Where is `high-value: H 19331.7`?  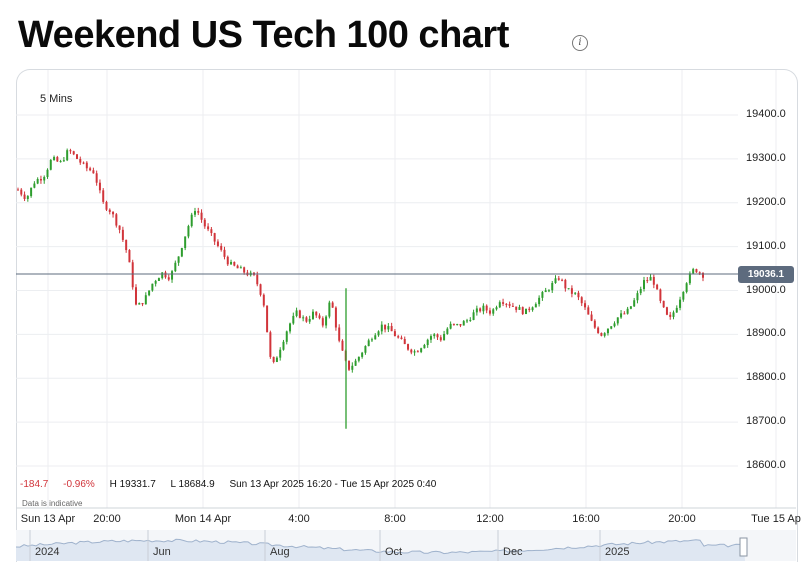
high-value: H 19331.7 is located at coordinates (132, 484).